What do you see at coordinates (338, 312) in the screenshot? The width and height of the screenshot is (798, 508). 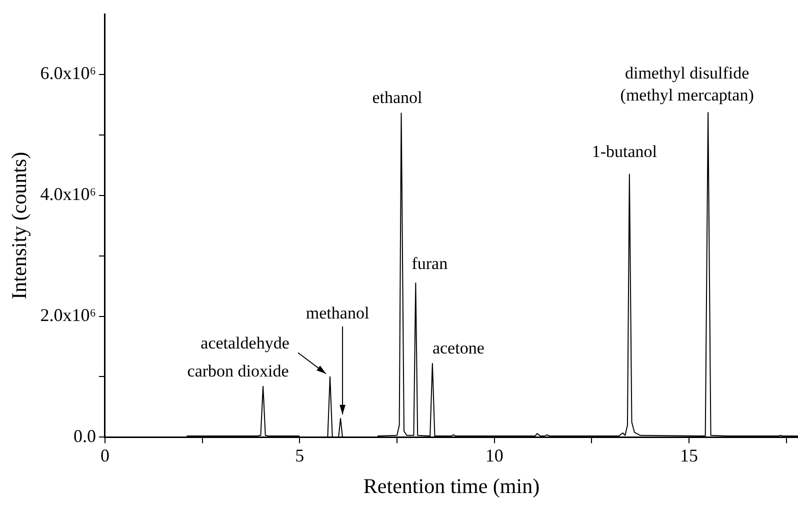 I see `annotation: methanol` at bounding box center [338, 312].